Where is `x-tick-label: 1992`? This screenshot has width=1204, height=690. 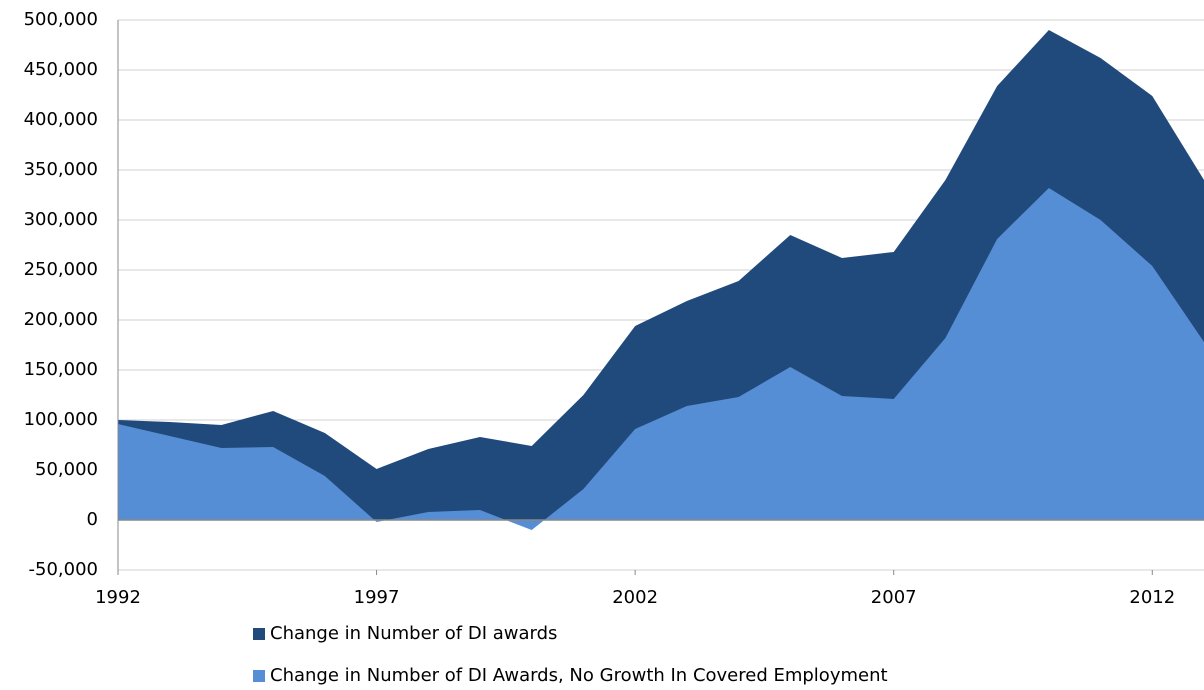 x-tick-label: 1992 is located at coordinates (118, 597).